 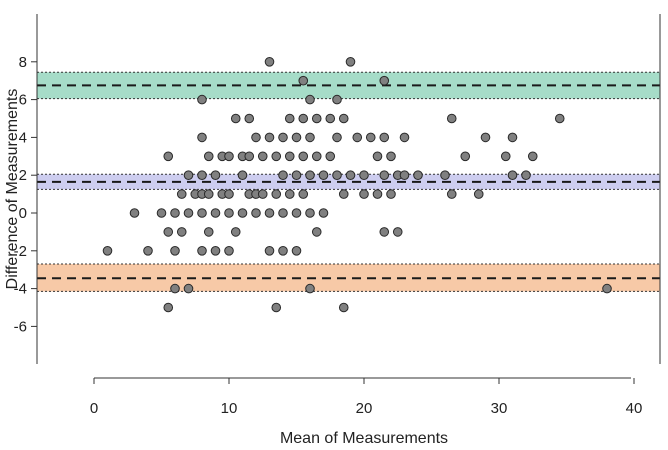 I want to click on x-axis-title: Mean of Measurements, so click(x=364, y=438).